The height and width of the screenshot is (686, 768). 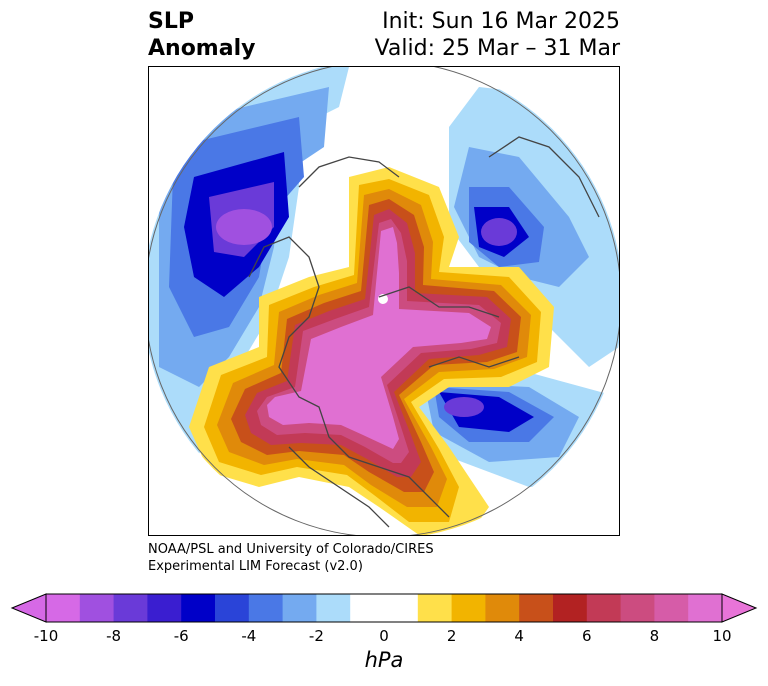 I want to click on init-date: Init: Sun 16 Mar 2025, so click(x=501, y=21).